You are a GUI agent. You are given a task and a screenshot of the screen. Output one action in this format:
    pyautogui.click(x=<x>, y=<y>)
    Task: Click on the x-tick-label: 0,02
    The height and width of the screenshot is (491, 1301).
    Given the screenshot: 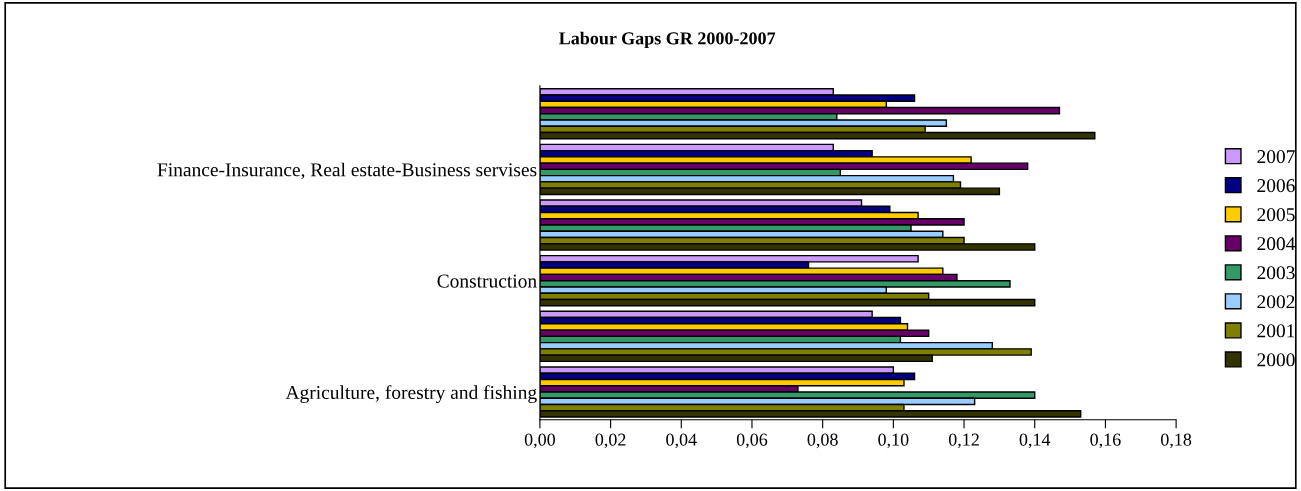 What is the action you would take?
    pyautogui.click(x=610, y=441)
    